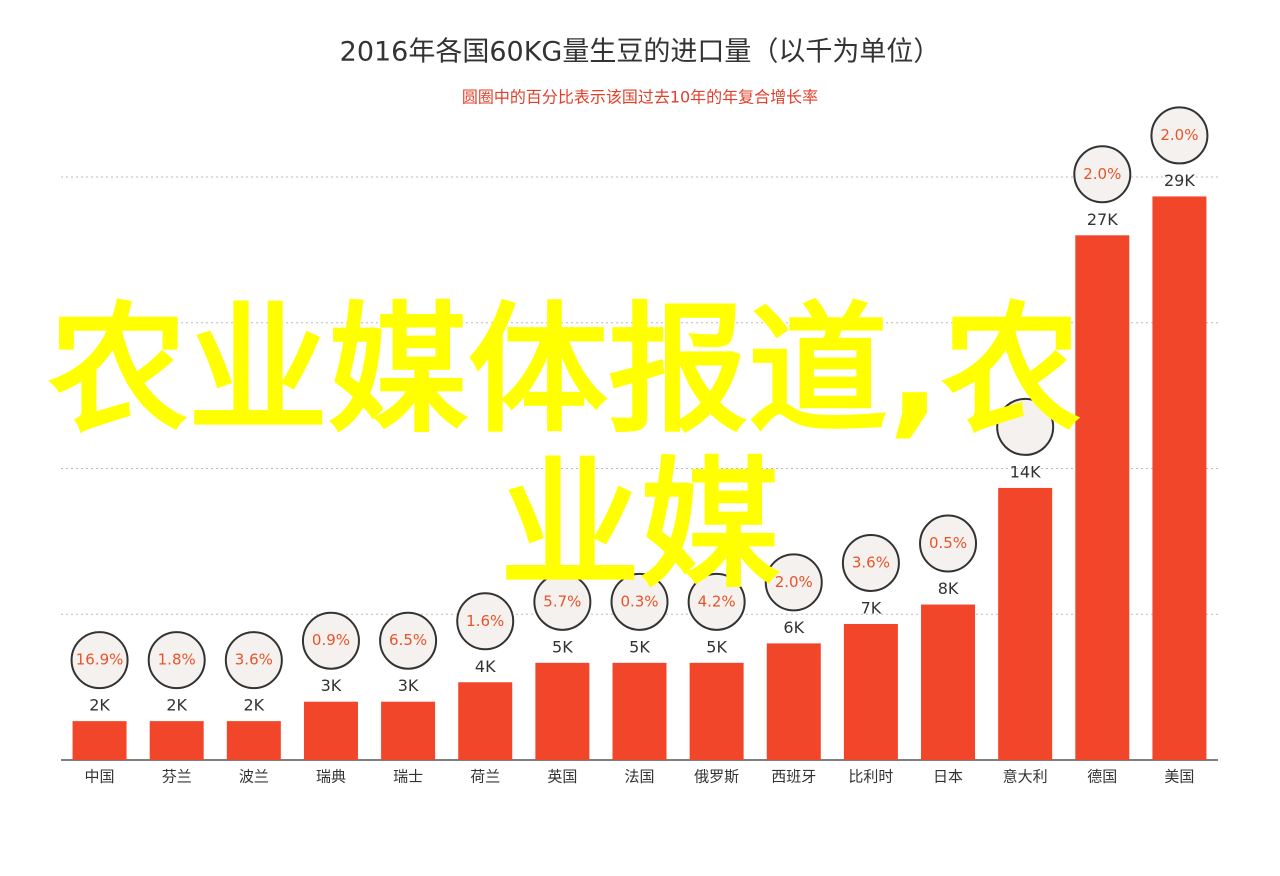 This screenshot has height=876, width=1280. What do you see at coordinates (177, 777) in the screenshot?
I see `x-tick-label: 芬兰` at bounding box center [177, 777].